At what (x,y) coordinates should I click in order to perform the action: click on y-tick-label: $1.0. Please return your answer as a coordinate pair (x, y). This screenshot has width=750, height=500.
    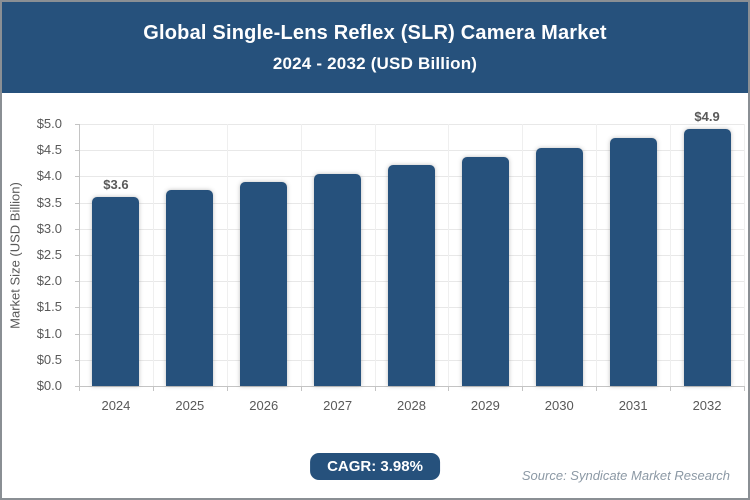
    Looking at the image, I should click on (49, 333).